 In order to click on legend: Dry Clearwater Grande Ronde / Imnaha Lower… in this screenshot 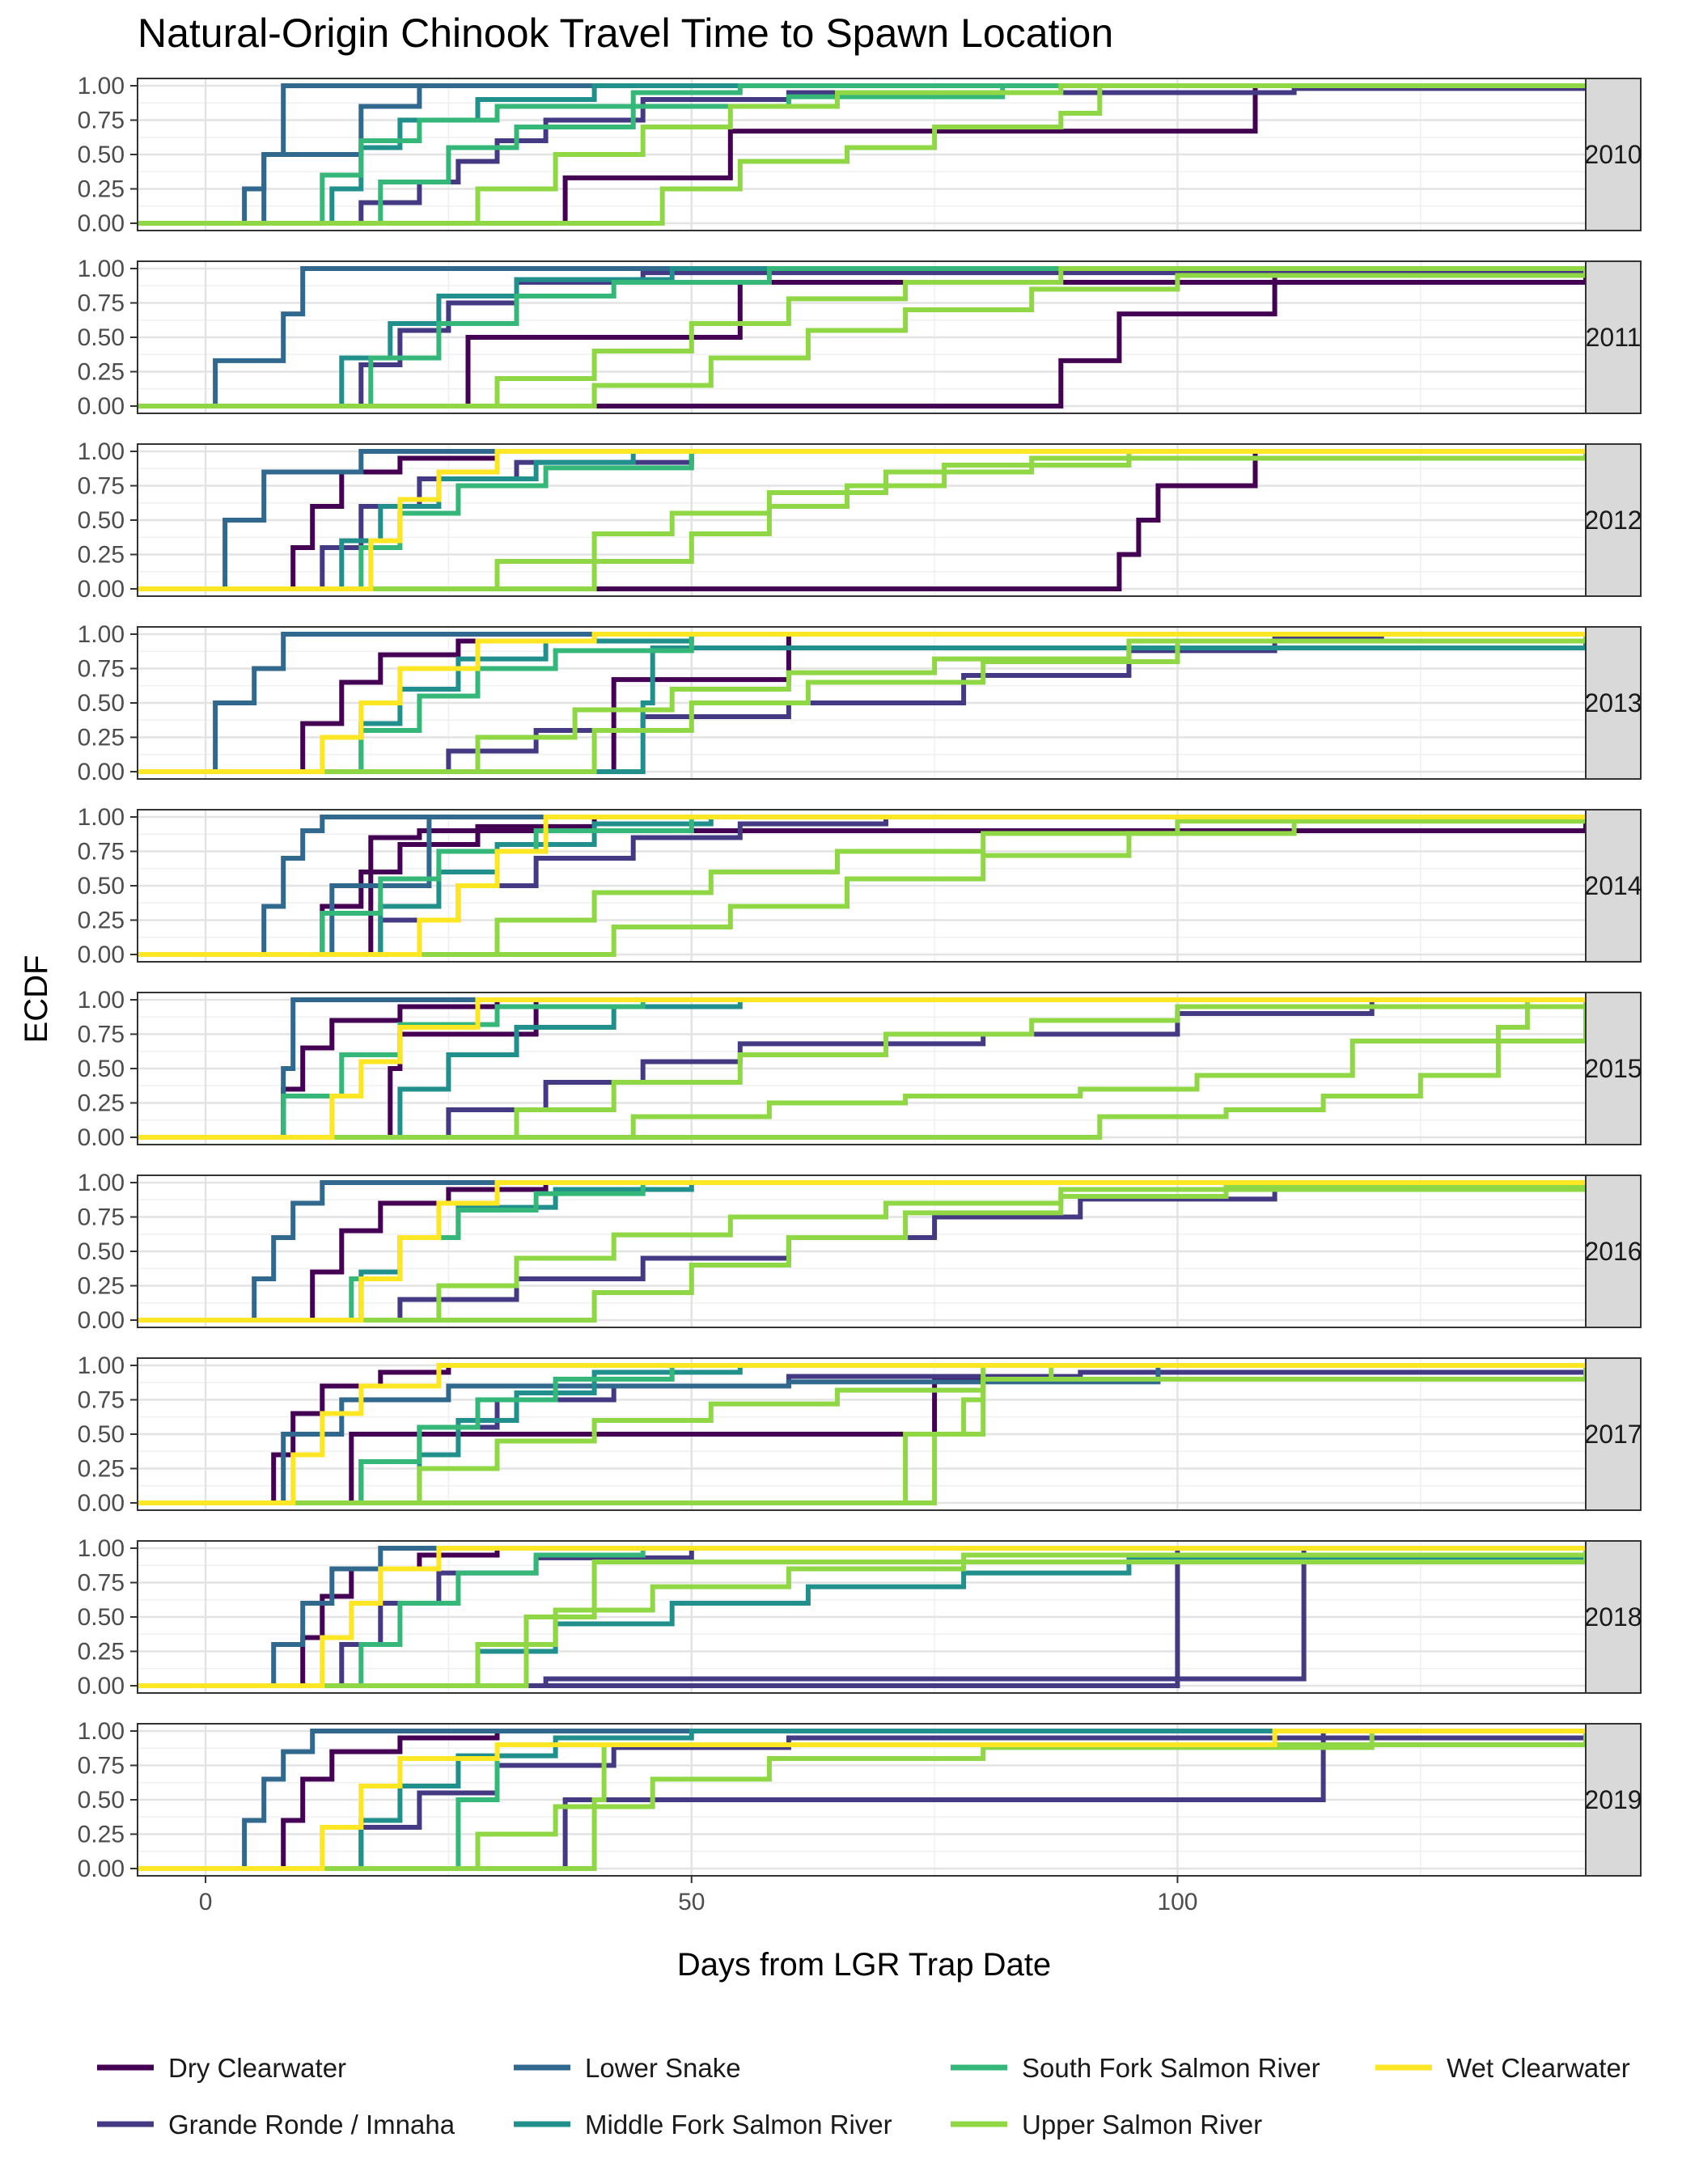, I will do `click(863, 2096)`.